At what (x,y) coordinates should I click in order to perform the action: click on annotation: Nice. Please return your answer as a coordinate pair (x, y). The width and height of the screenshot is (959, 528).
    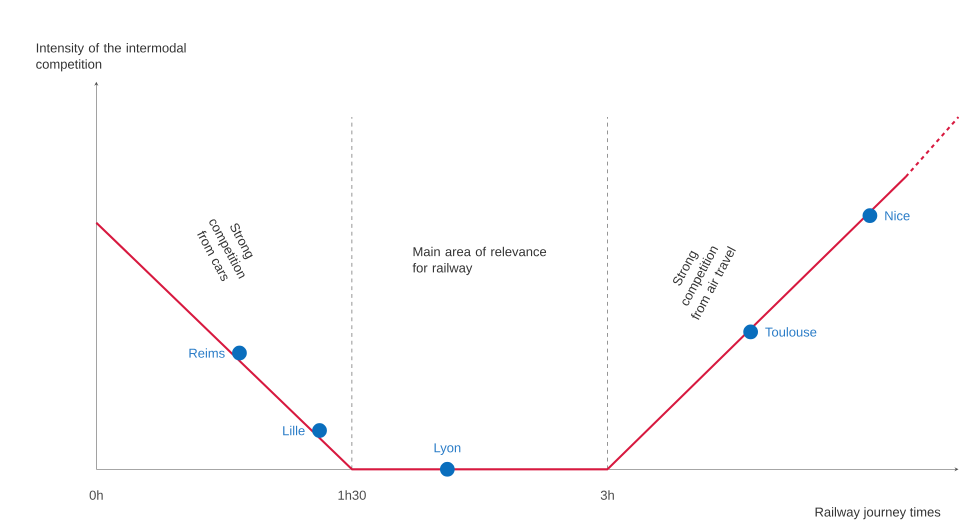
    Looking at the image, I should click on (897, 216).